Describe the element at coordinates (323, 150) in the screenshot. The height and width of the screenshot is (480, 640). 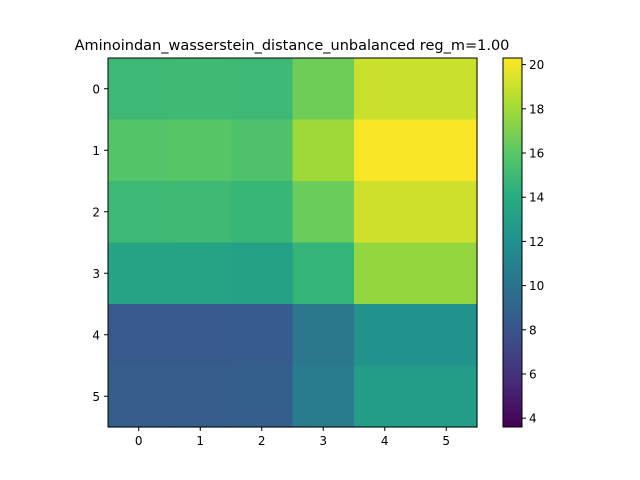
I see `heatmap-cell-r1-c3` at that location.